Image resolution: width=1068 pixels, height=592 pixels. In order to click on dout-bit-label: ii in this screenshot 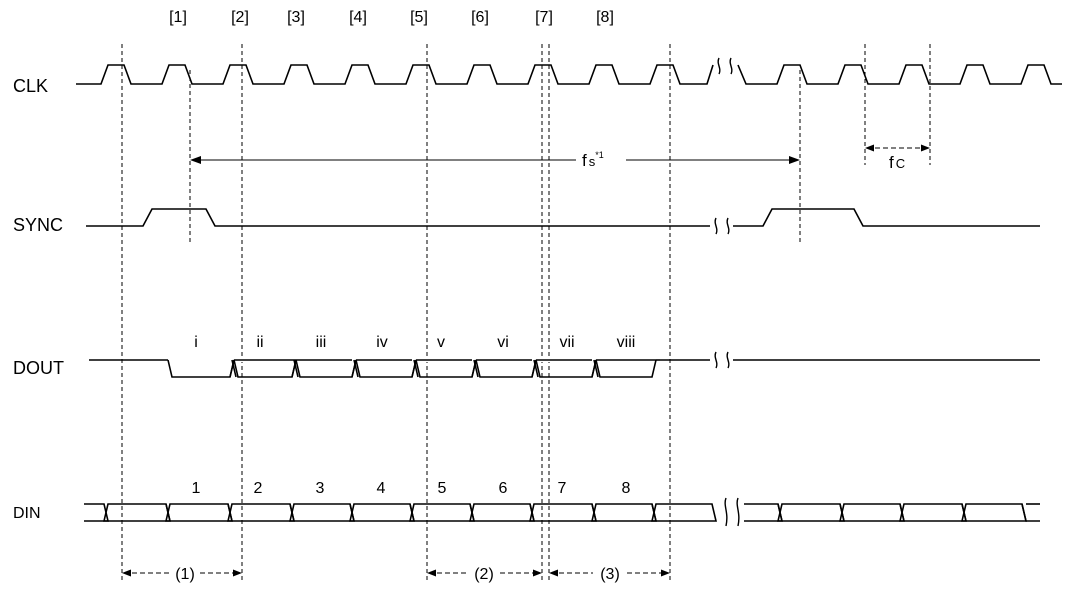, I will do `click(259, 342)`.